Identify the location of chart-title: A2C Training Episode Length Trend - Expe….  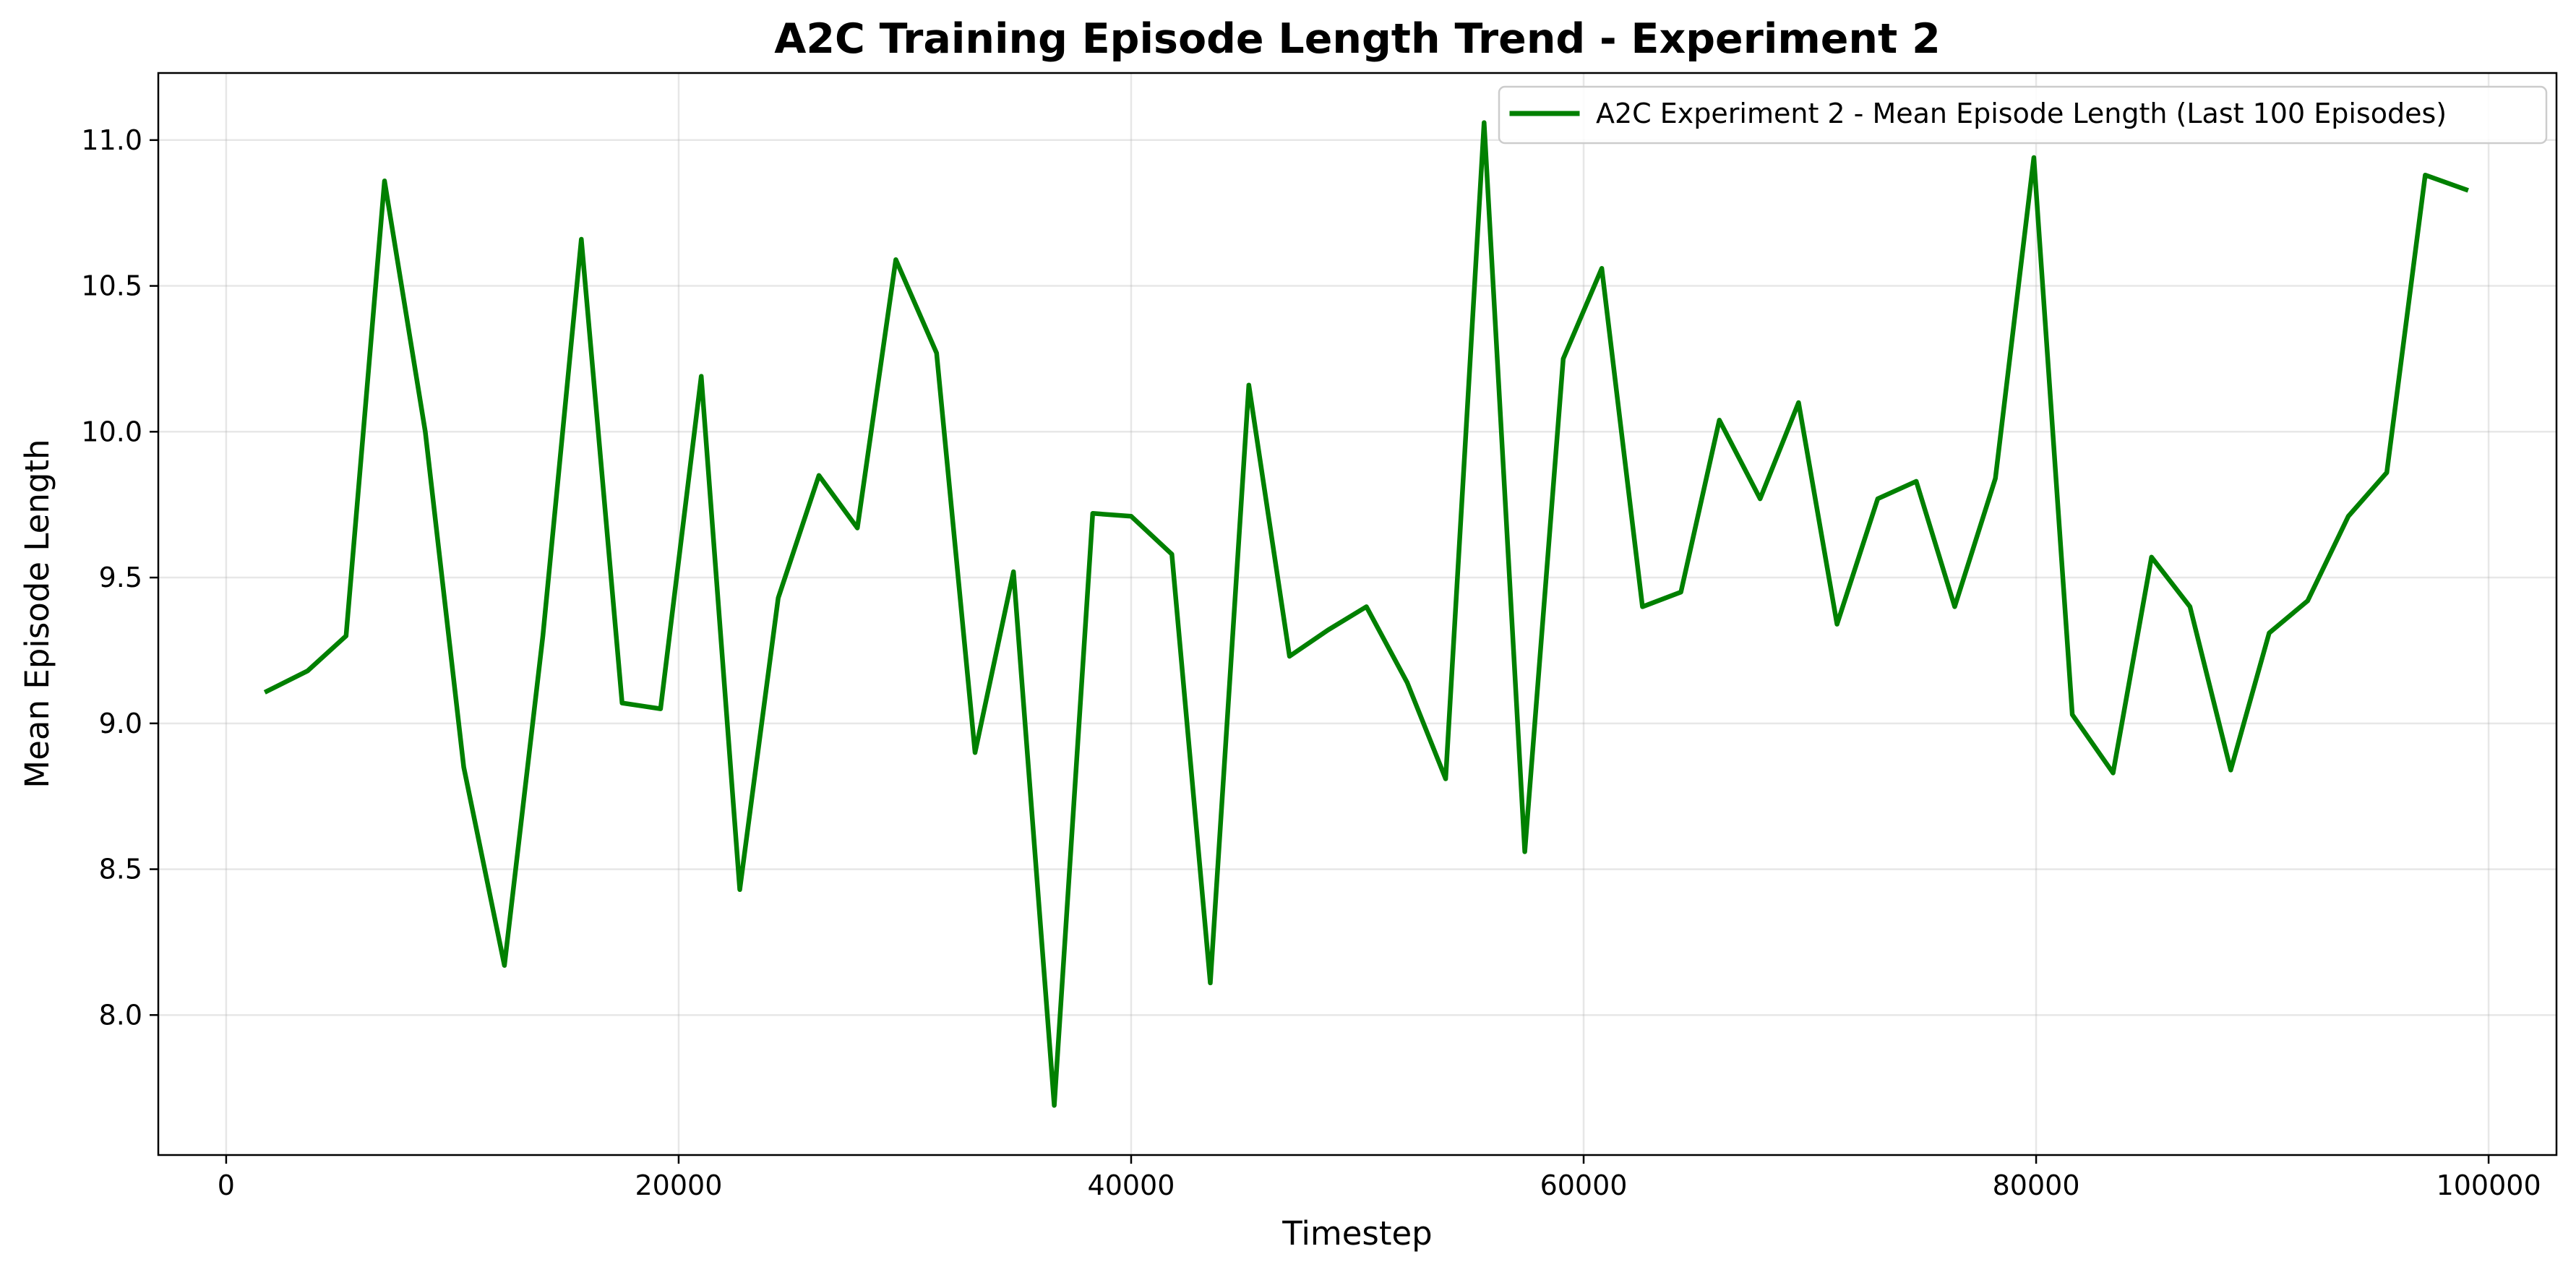
(1357, 39).